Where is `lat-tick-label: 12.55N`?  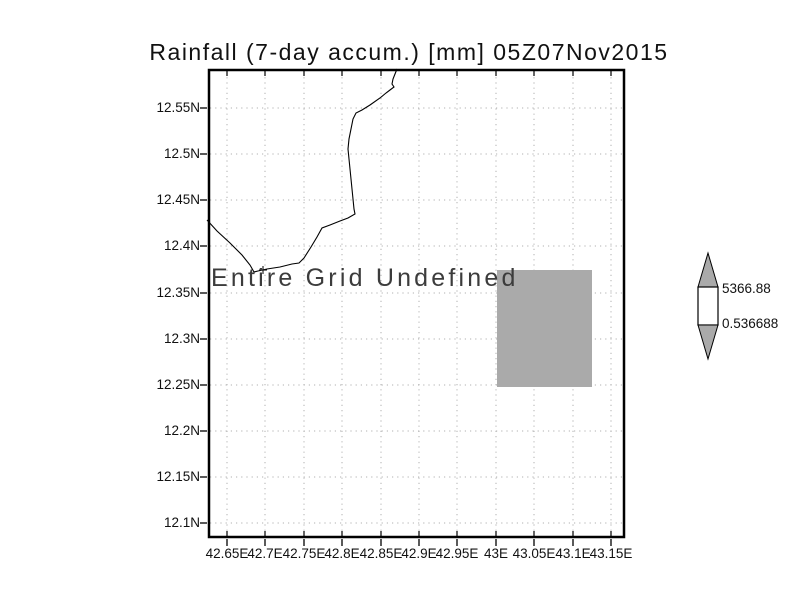 lat-tick-label: 12.55N is located at coordinates (178, 107).